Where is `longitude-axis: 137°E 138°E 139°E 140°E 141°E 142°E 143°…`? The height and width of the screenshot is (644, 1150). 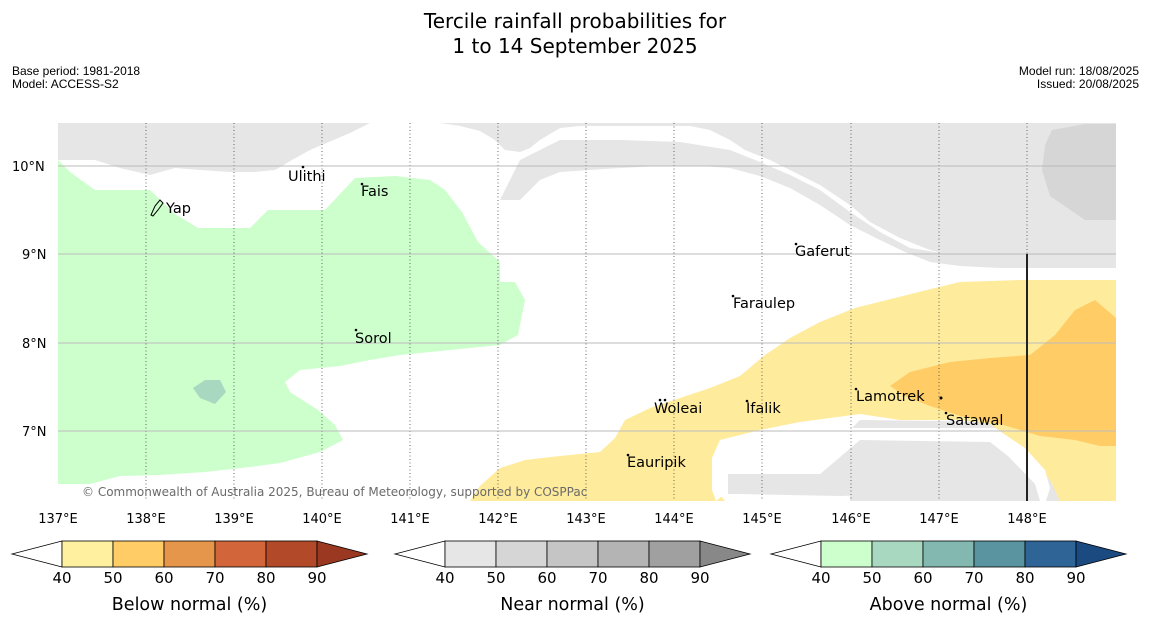
longitude-axis: 137°E 138°E 139°E 140°E 141°E 142°E 143°… is located at coordinates (542, 519).